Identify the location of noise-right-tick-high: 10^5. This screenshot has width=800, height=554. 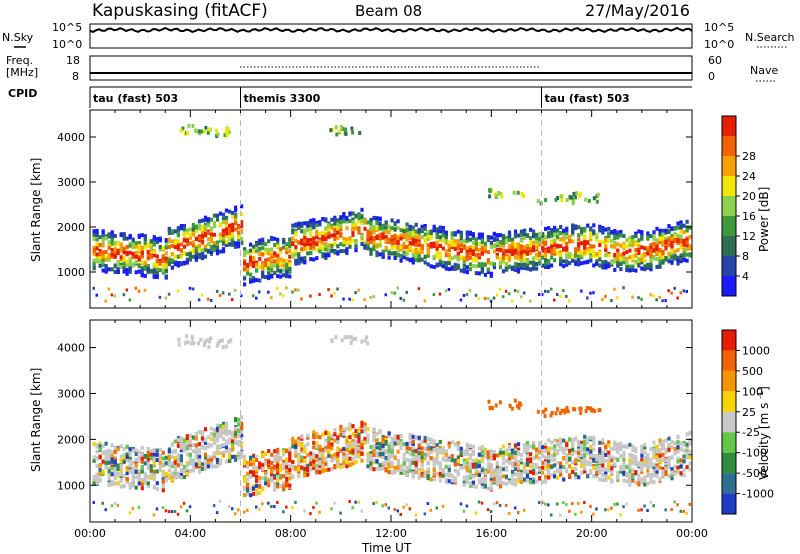
(719, 27).